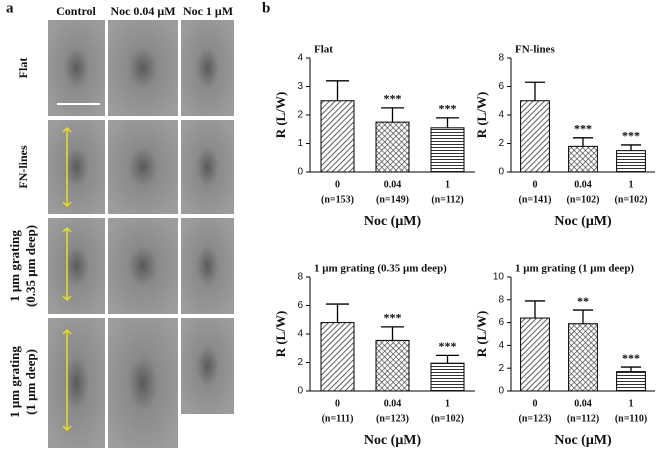  I want to click on chart-title: Flat, so click(323, 50).